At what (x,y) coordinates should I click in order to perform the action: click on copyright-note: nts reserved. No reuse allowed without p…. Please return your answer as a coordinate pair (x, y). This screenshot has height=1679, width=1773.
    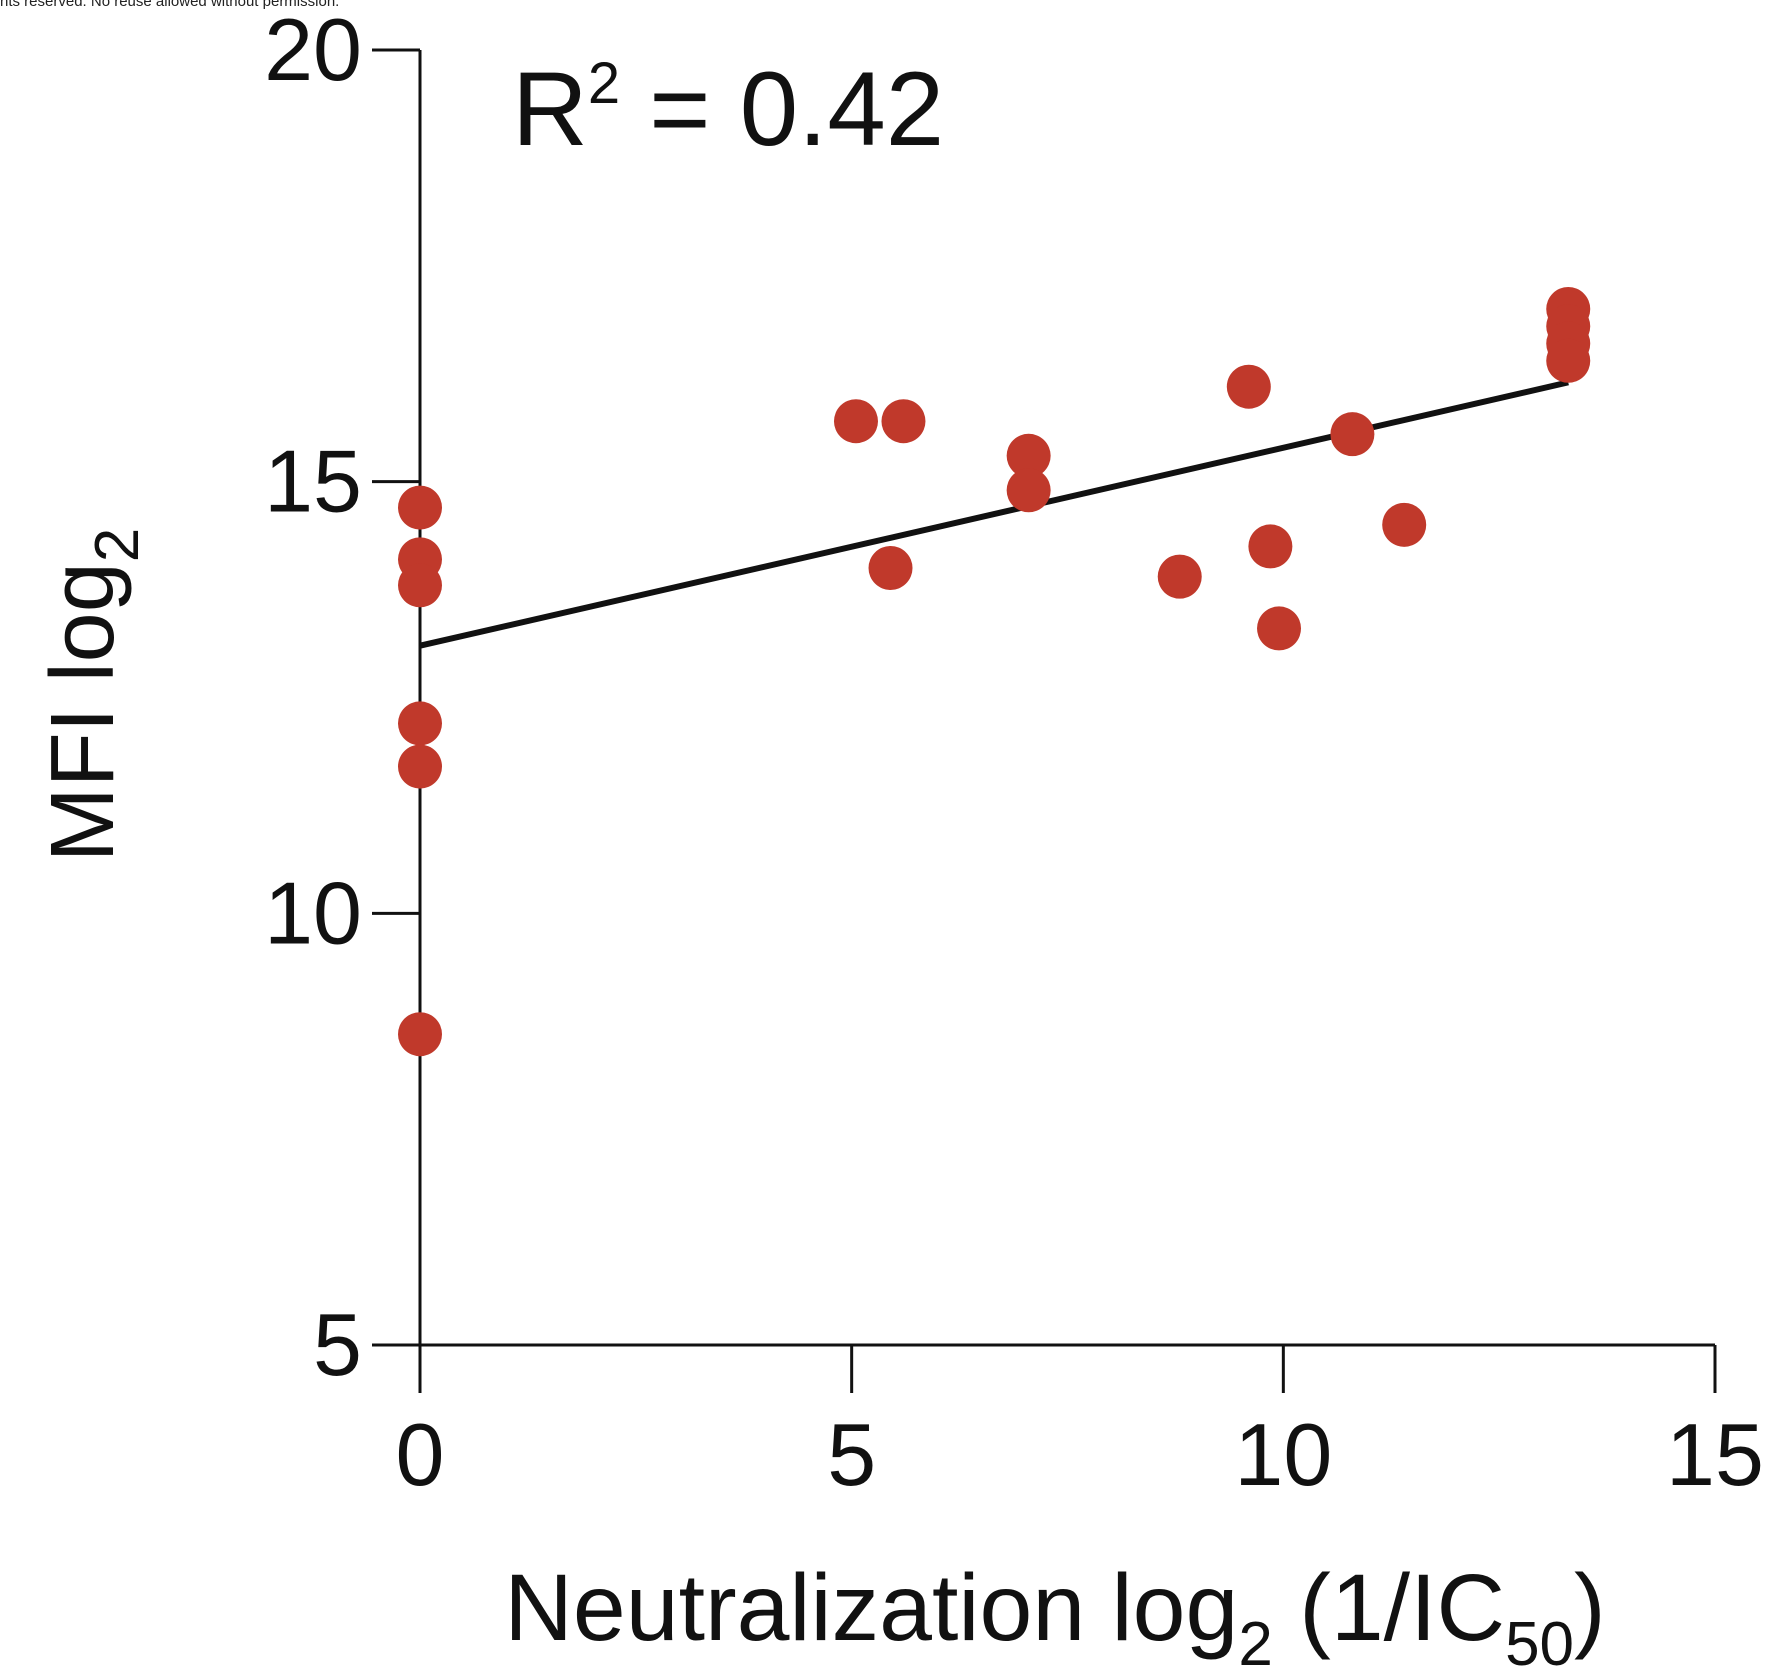
    Looking at the image, I should click on (170, 5).